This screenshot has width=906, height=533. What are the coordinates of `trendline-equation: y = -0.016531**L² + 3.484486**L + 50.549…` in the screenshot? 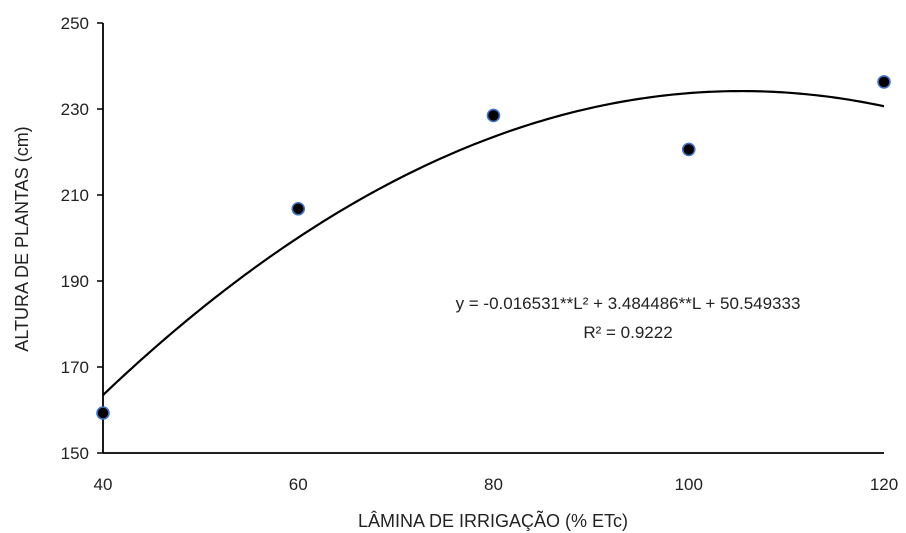 It's located at (628, 303).